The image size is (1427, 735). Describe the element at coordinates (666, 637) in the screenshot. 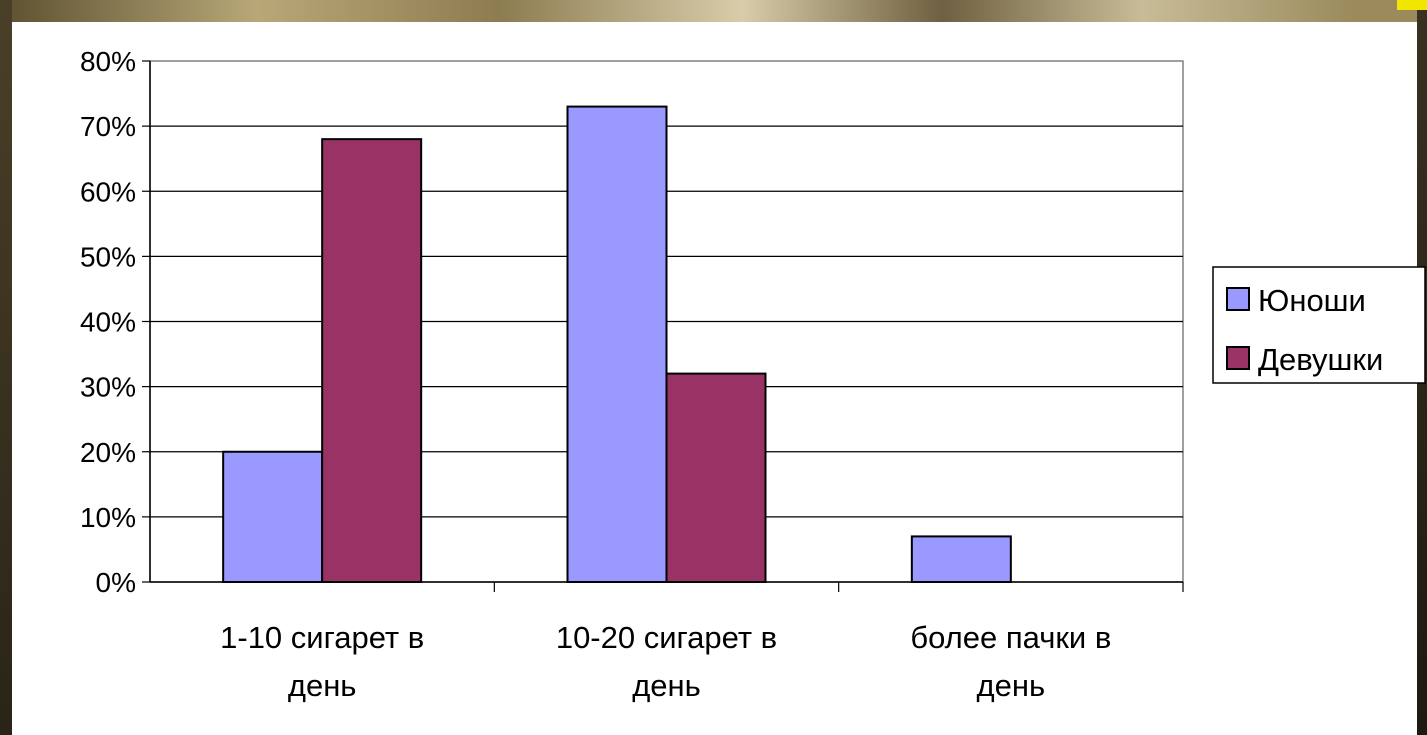

I see `x-category-label: 10-20 сигарет в` at that location.